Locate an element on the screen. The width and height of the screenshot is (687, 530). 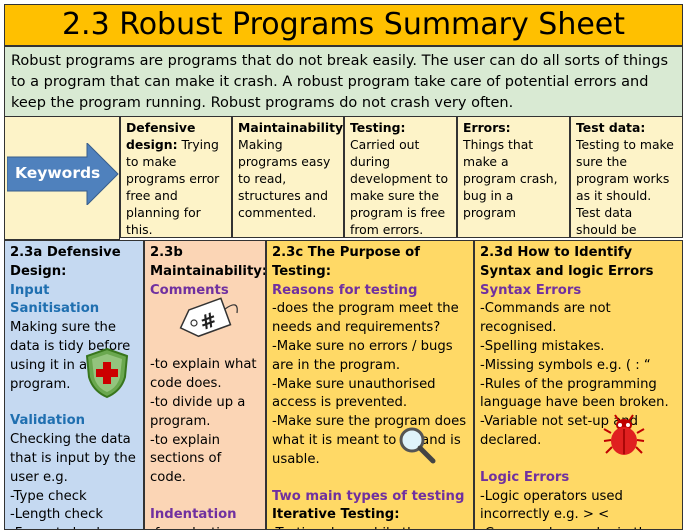
text-line: -Commands may be in the is located at coordinates (578, 527).